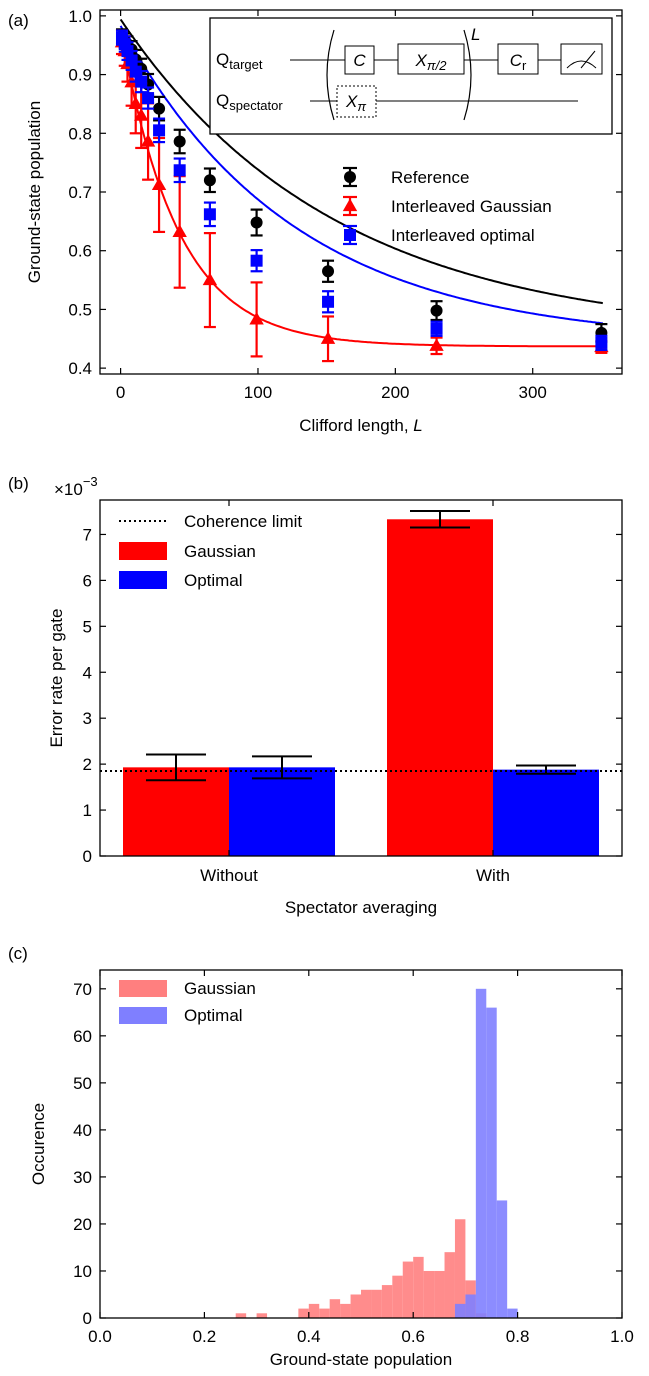 This screenshot has height=1376, width=649. I want to click on panel-a-xlabel: Clifford length, L, so click(361, 425).